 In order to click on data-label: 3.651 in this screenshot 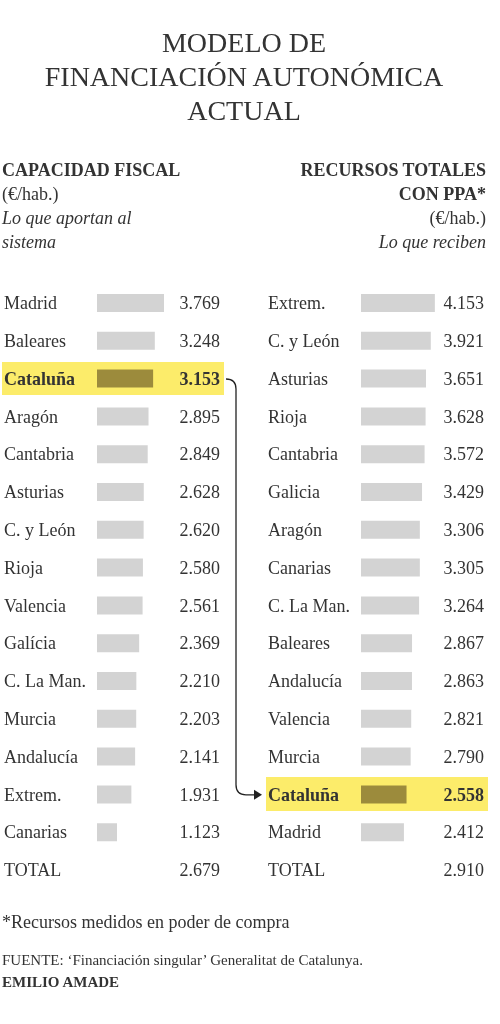, I will do `click(463, 378)`.